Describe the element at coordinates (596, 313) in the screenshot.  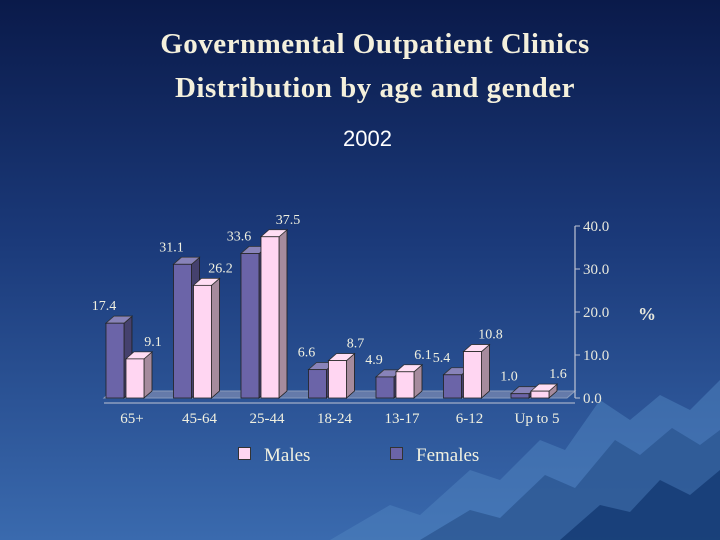
I see `y-tick-label: 20.0` at that location.